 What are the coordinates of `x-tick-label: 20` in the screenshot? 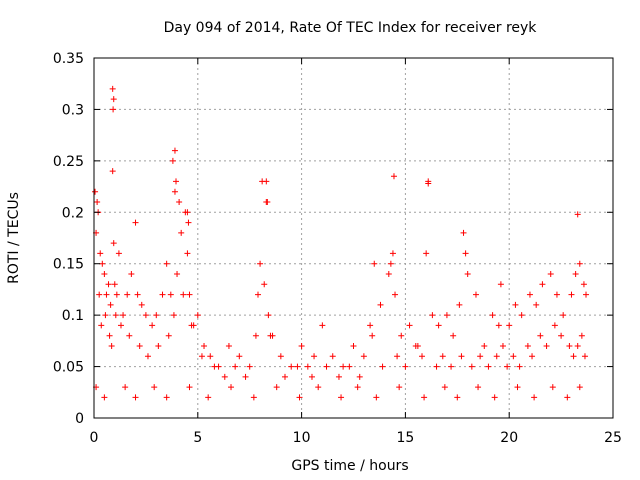 It's located at (509, 438).